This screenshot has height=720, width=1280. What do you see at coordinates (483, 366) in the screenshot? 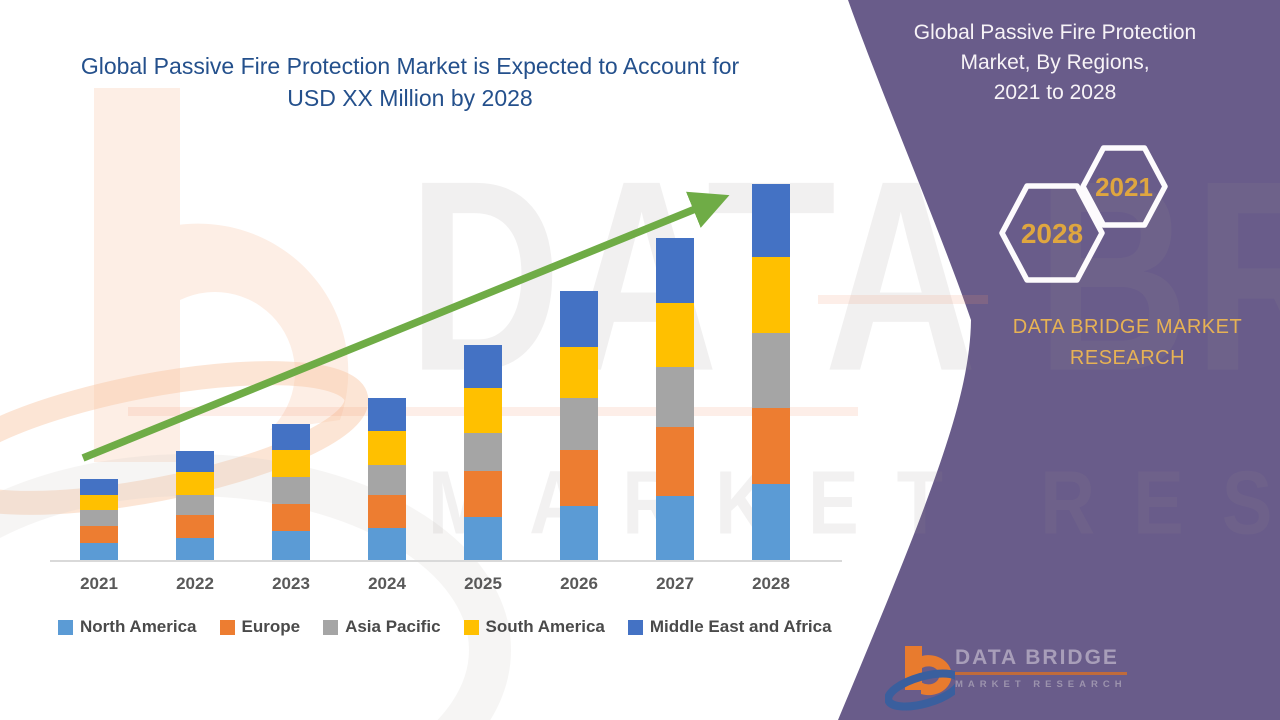
I see `bar-segment-2025-middle-east-and-africa` at bounding box center [483, 366].